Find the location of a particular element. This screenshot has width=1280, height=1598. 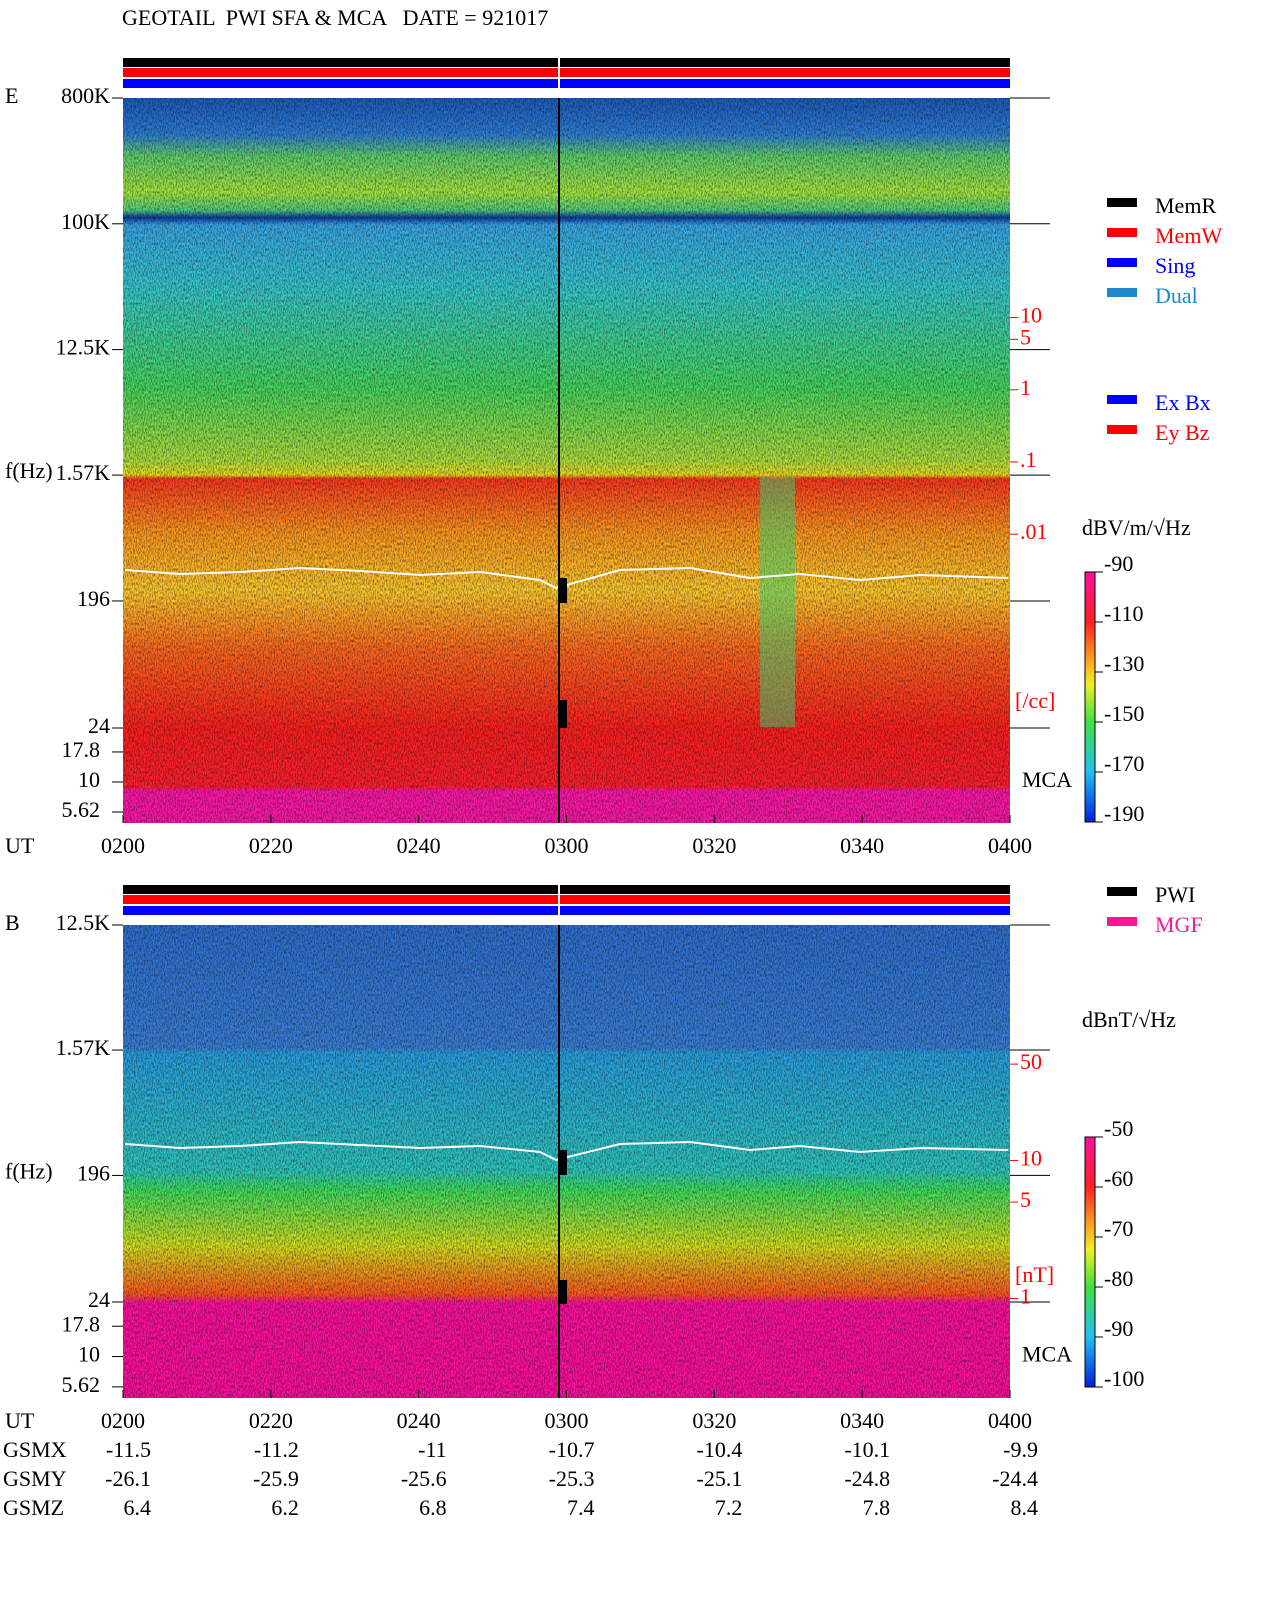

colorbar-tick-label: -130 is located at coordinates (1124, 663).